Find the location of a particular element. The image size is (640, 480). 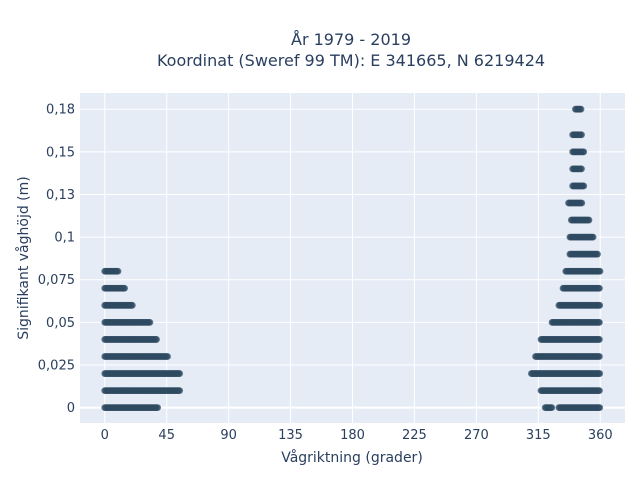

y-tick-label: 0,18 is located at coordinates (60, 110).